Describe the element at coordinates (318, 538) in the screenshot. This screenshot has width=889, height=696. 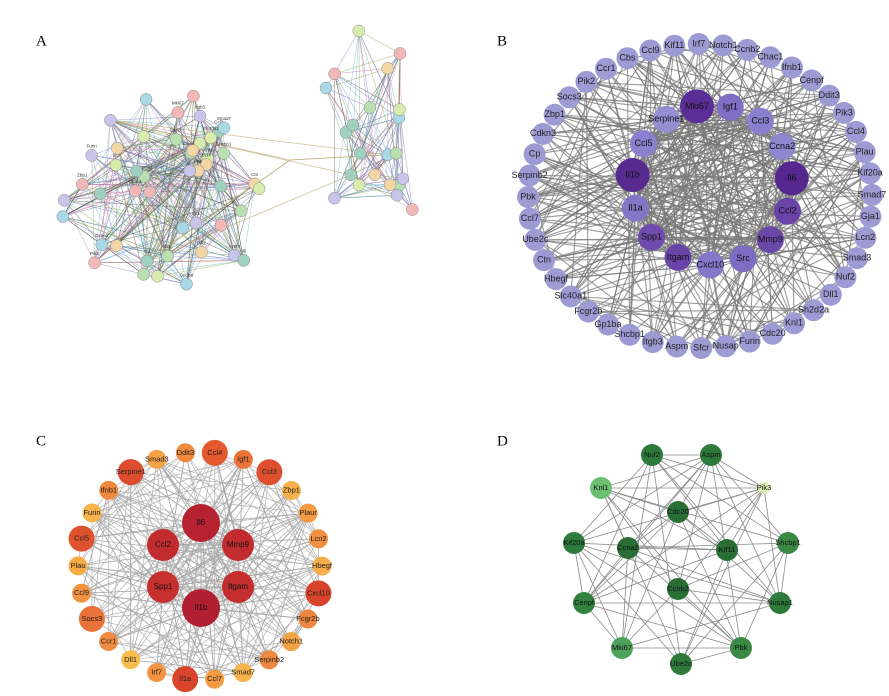
I see `node-label: Lcn2` at that location.